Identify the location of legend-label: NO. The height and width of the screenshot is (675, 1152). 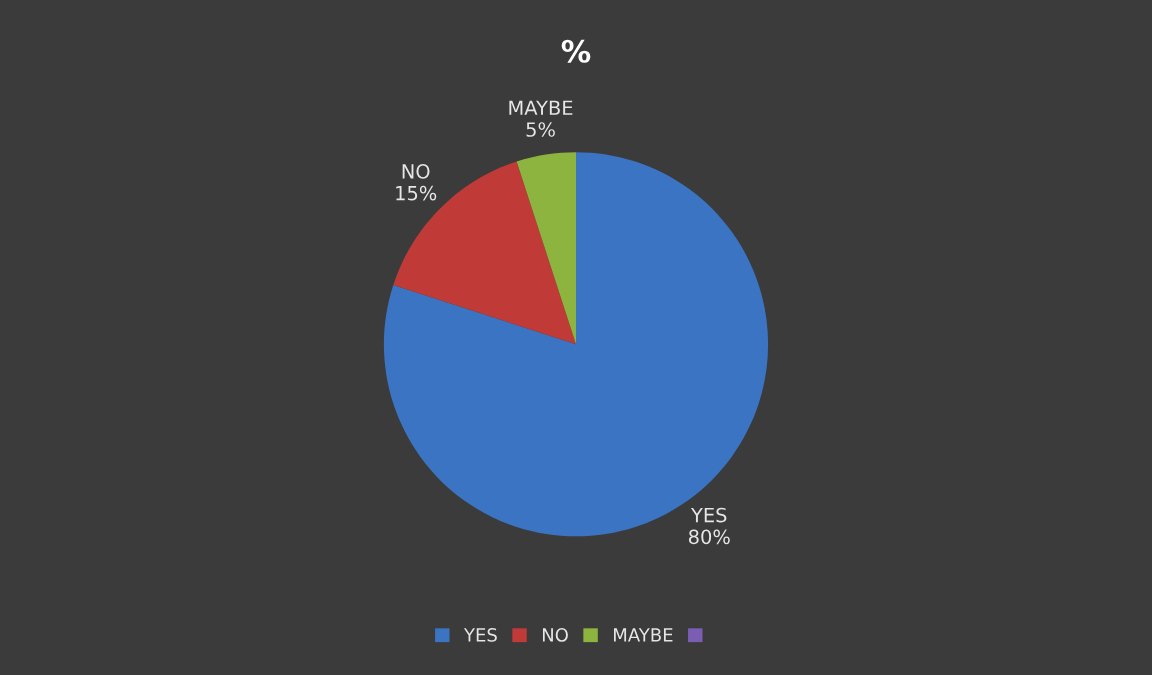
(555, 635).